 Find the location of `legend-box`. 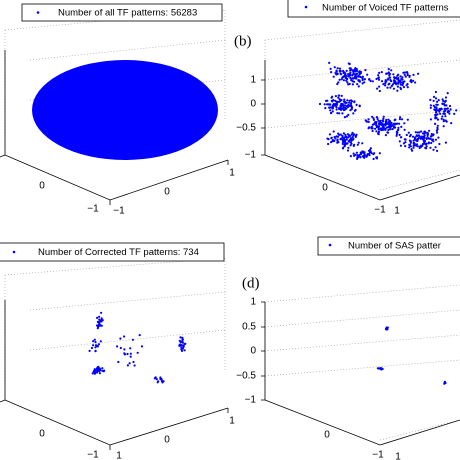

legend-box is located at coordinates (388, 246).